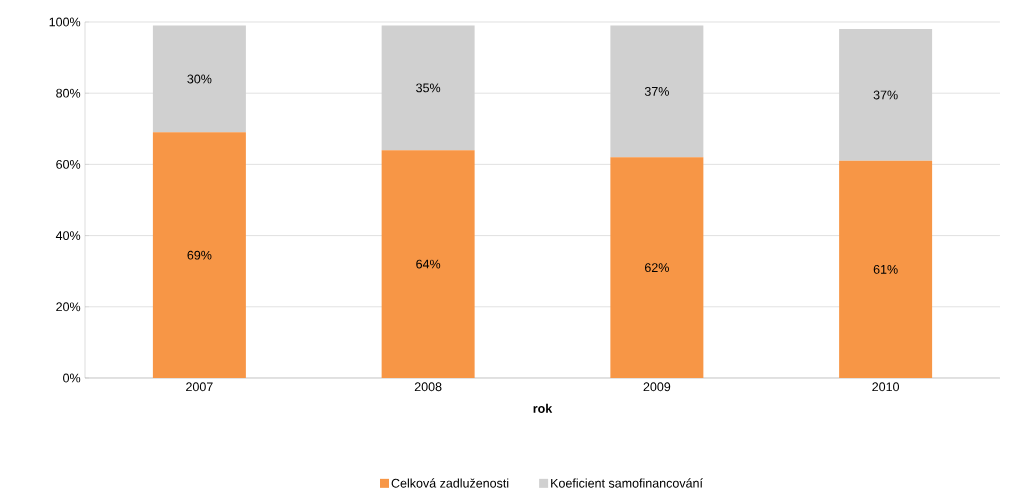  Describe the element at coordinates (72, 378) in the screenshot. I see `y-tick-label: 0%` at that location.